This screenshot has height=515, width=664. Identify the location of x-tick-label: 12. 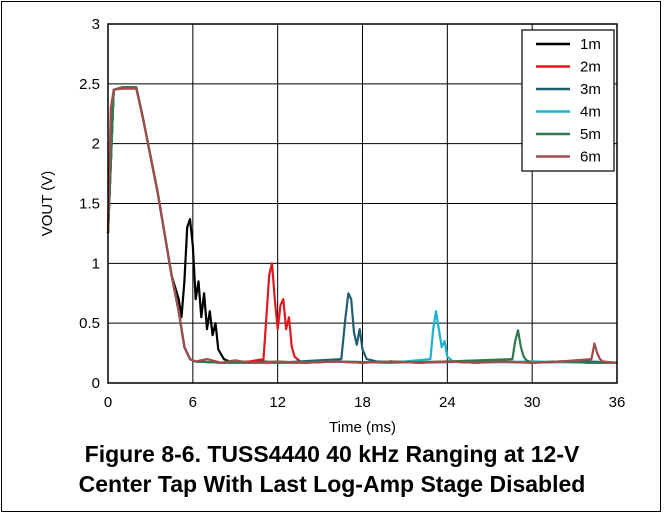
(277, 402).